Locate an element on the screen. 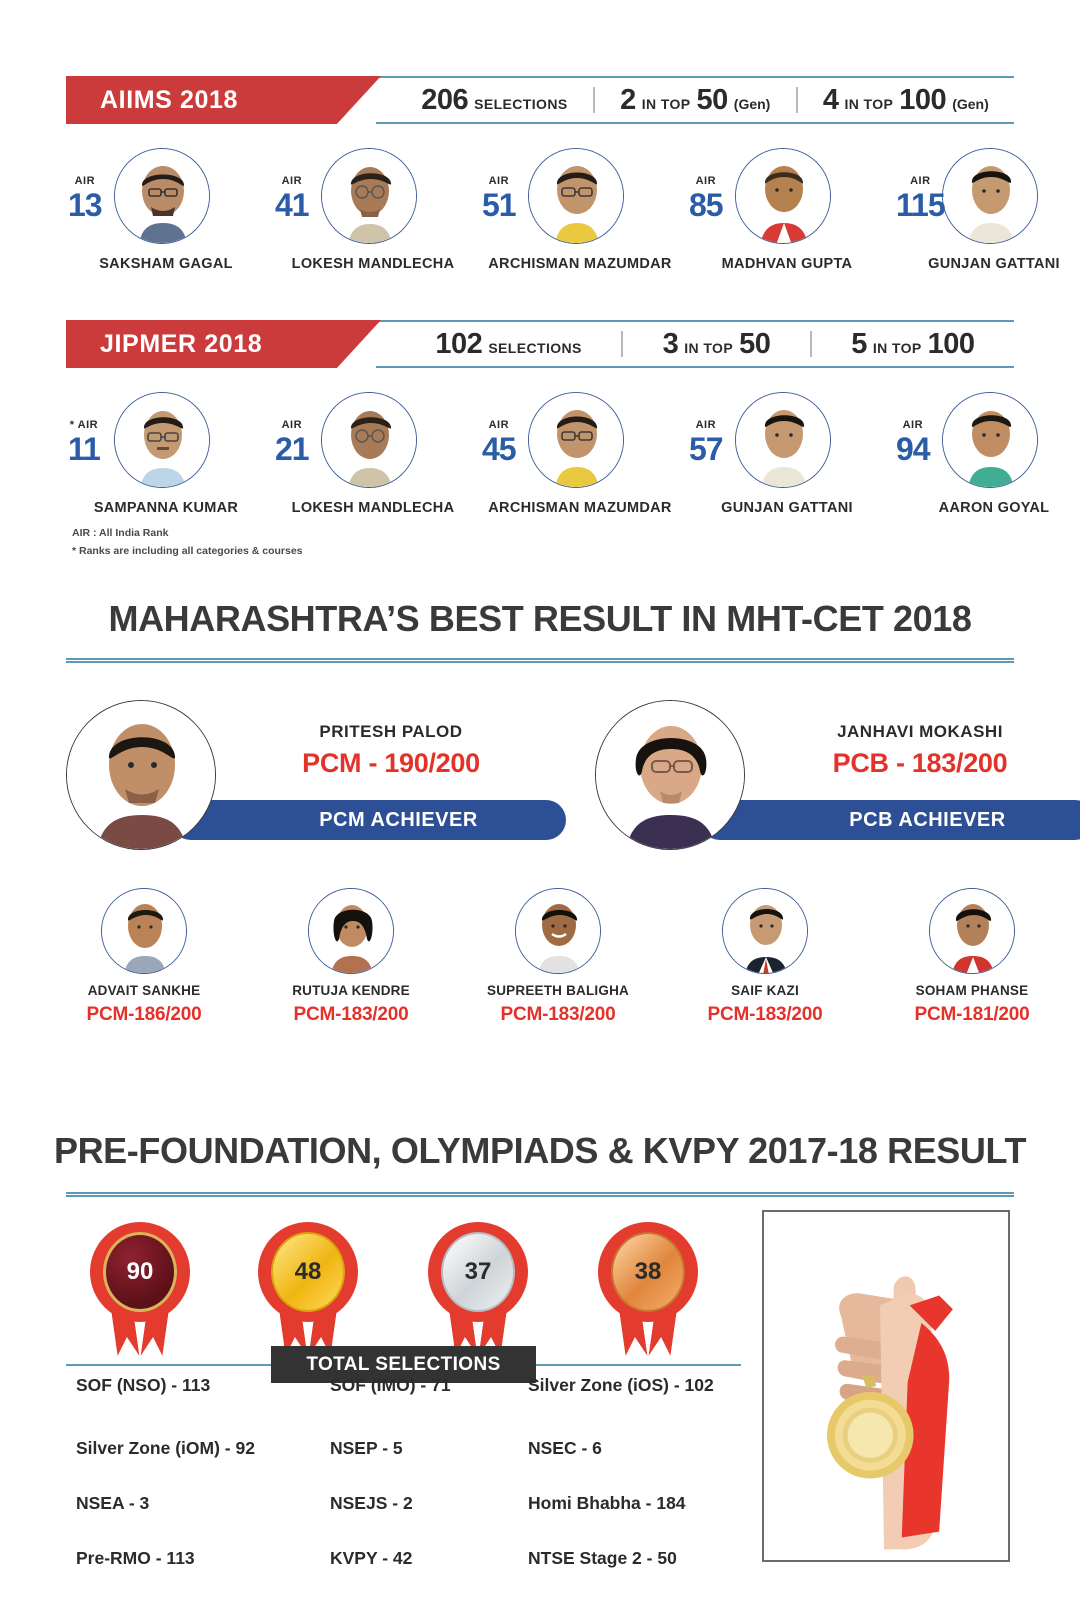 This screenshot has width=1080, height=1600. medal-count: 38 is located at coordinates (648, 1272).